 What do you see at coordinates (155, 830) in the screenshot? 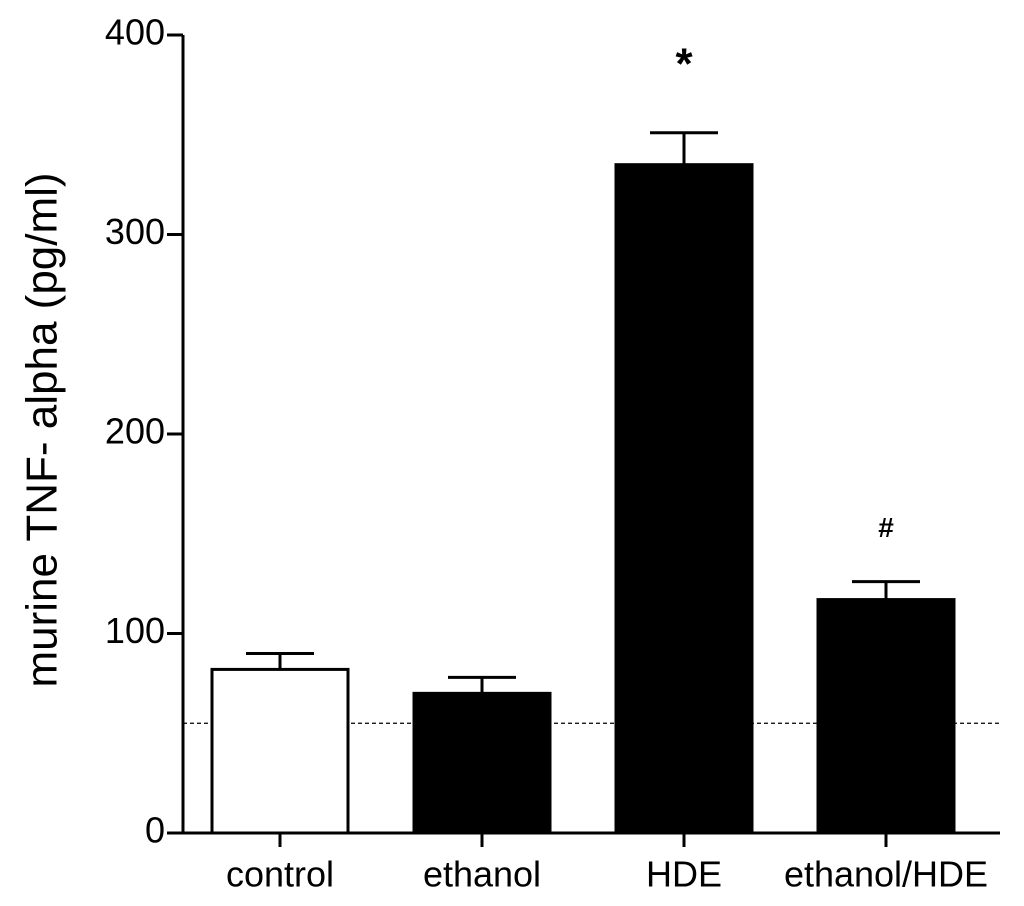
I see `y-tick-label: 0` at bounding box center [155, 830].